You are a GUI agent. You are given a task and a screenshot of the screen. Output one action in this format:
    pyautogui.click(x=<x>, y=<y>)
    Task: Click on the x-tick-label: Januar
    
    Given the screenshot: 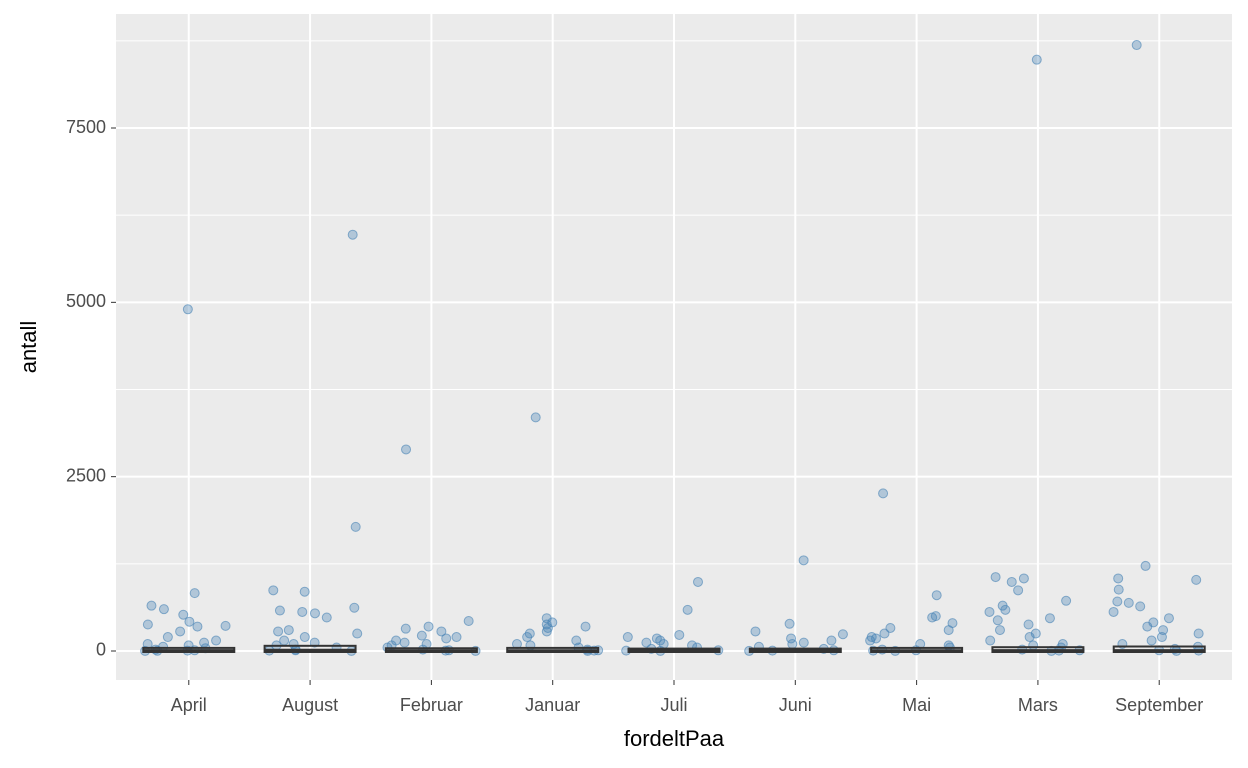 What is the action you would take?
    pyautogui.click(x=552, y=705)
    